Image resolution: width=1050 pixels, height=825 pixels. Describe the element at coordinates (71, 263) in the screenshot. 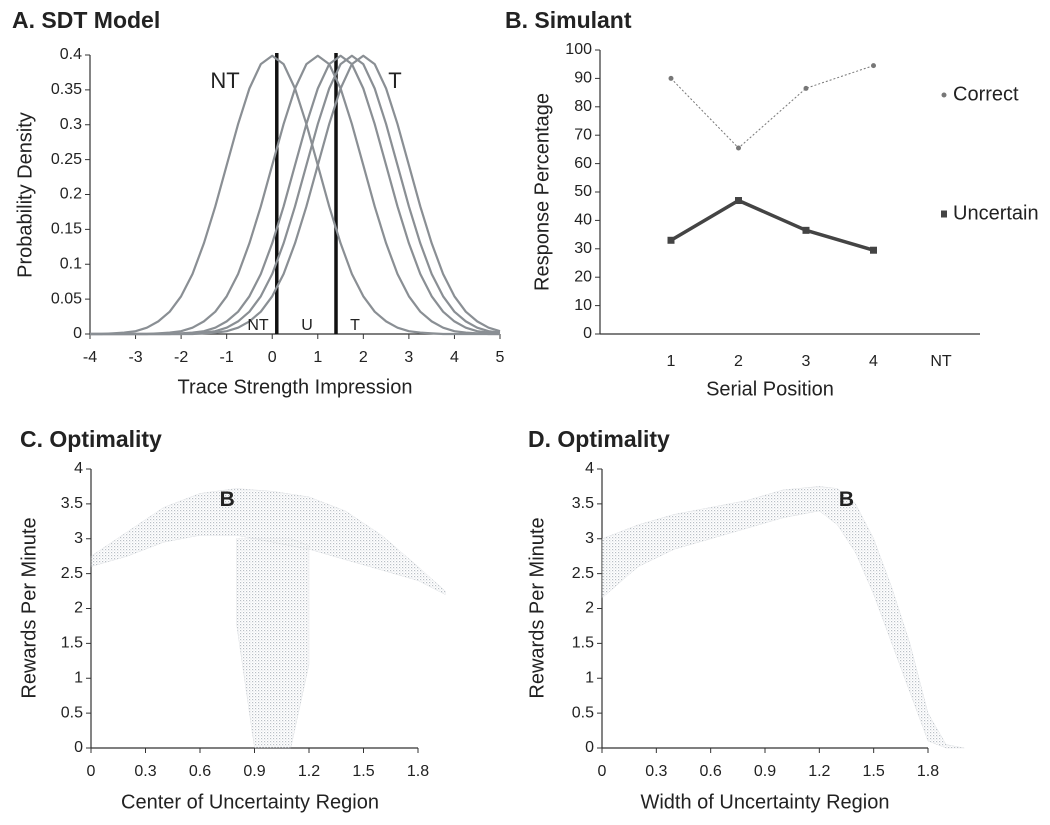

I see `y-tick-label: 0.1` at that location.